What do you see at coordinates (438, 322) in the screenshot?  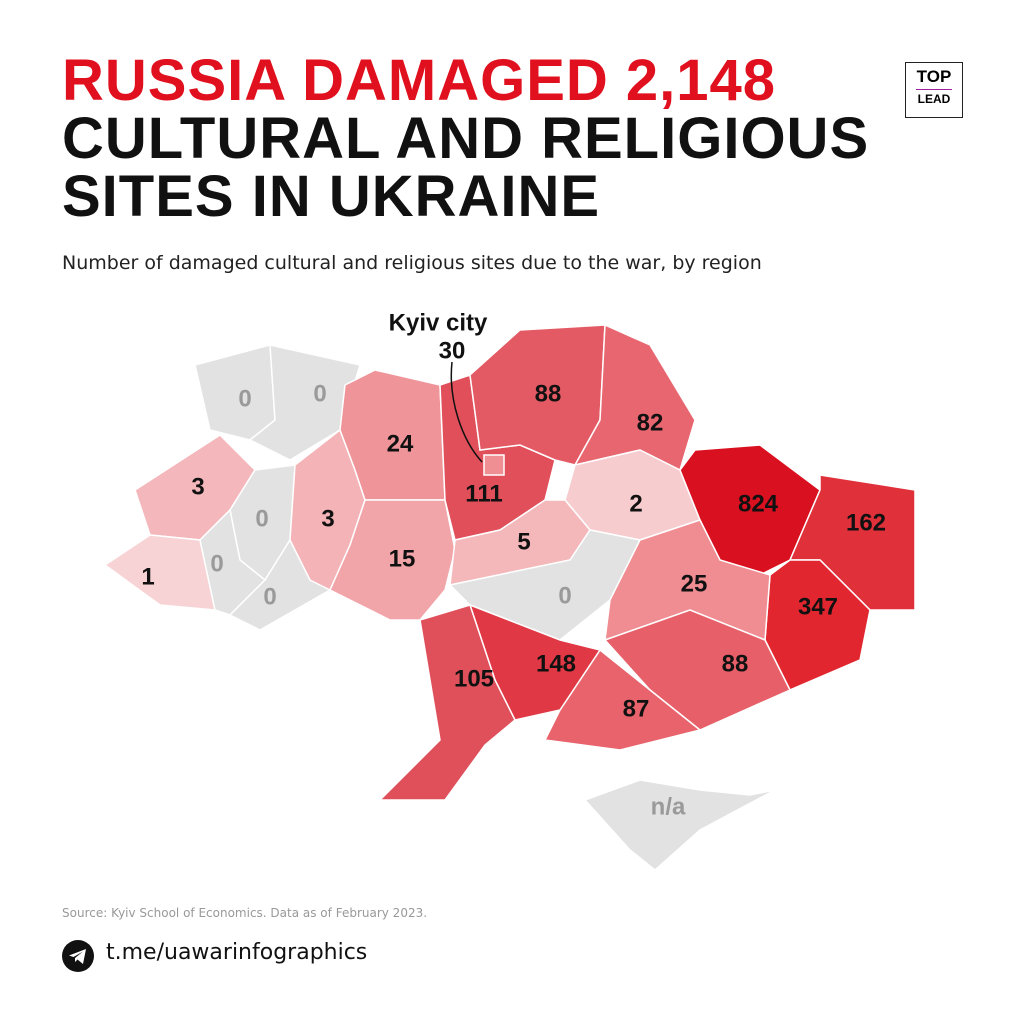 I see `kyiv-city-name: Kyiv city` at bounding box center [438, 322].